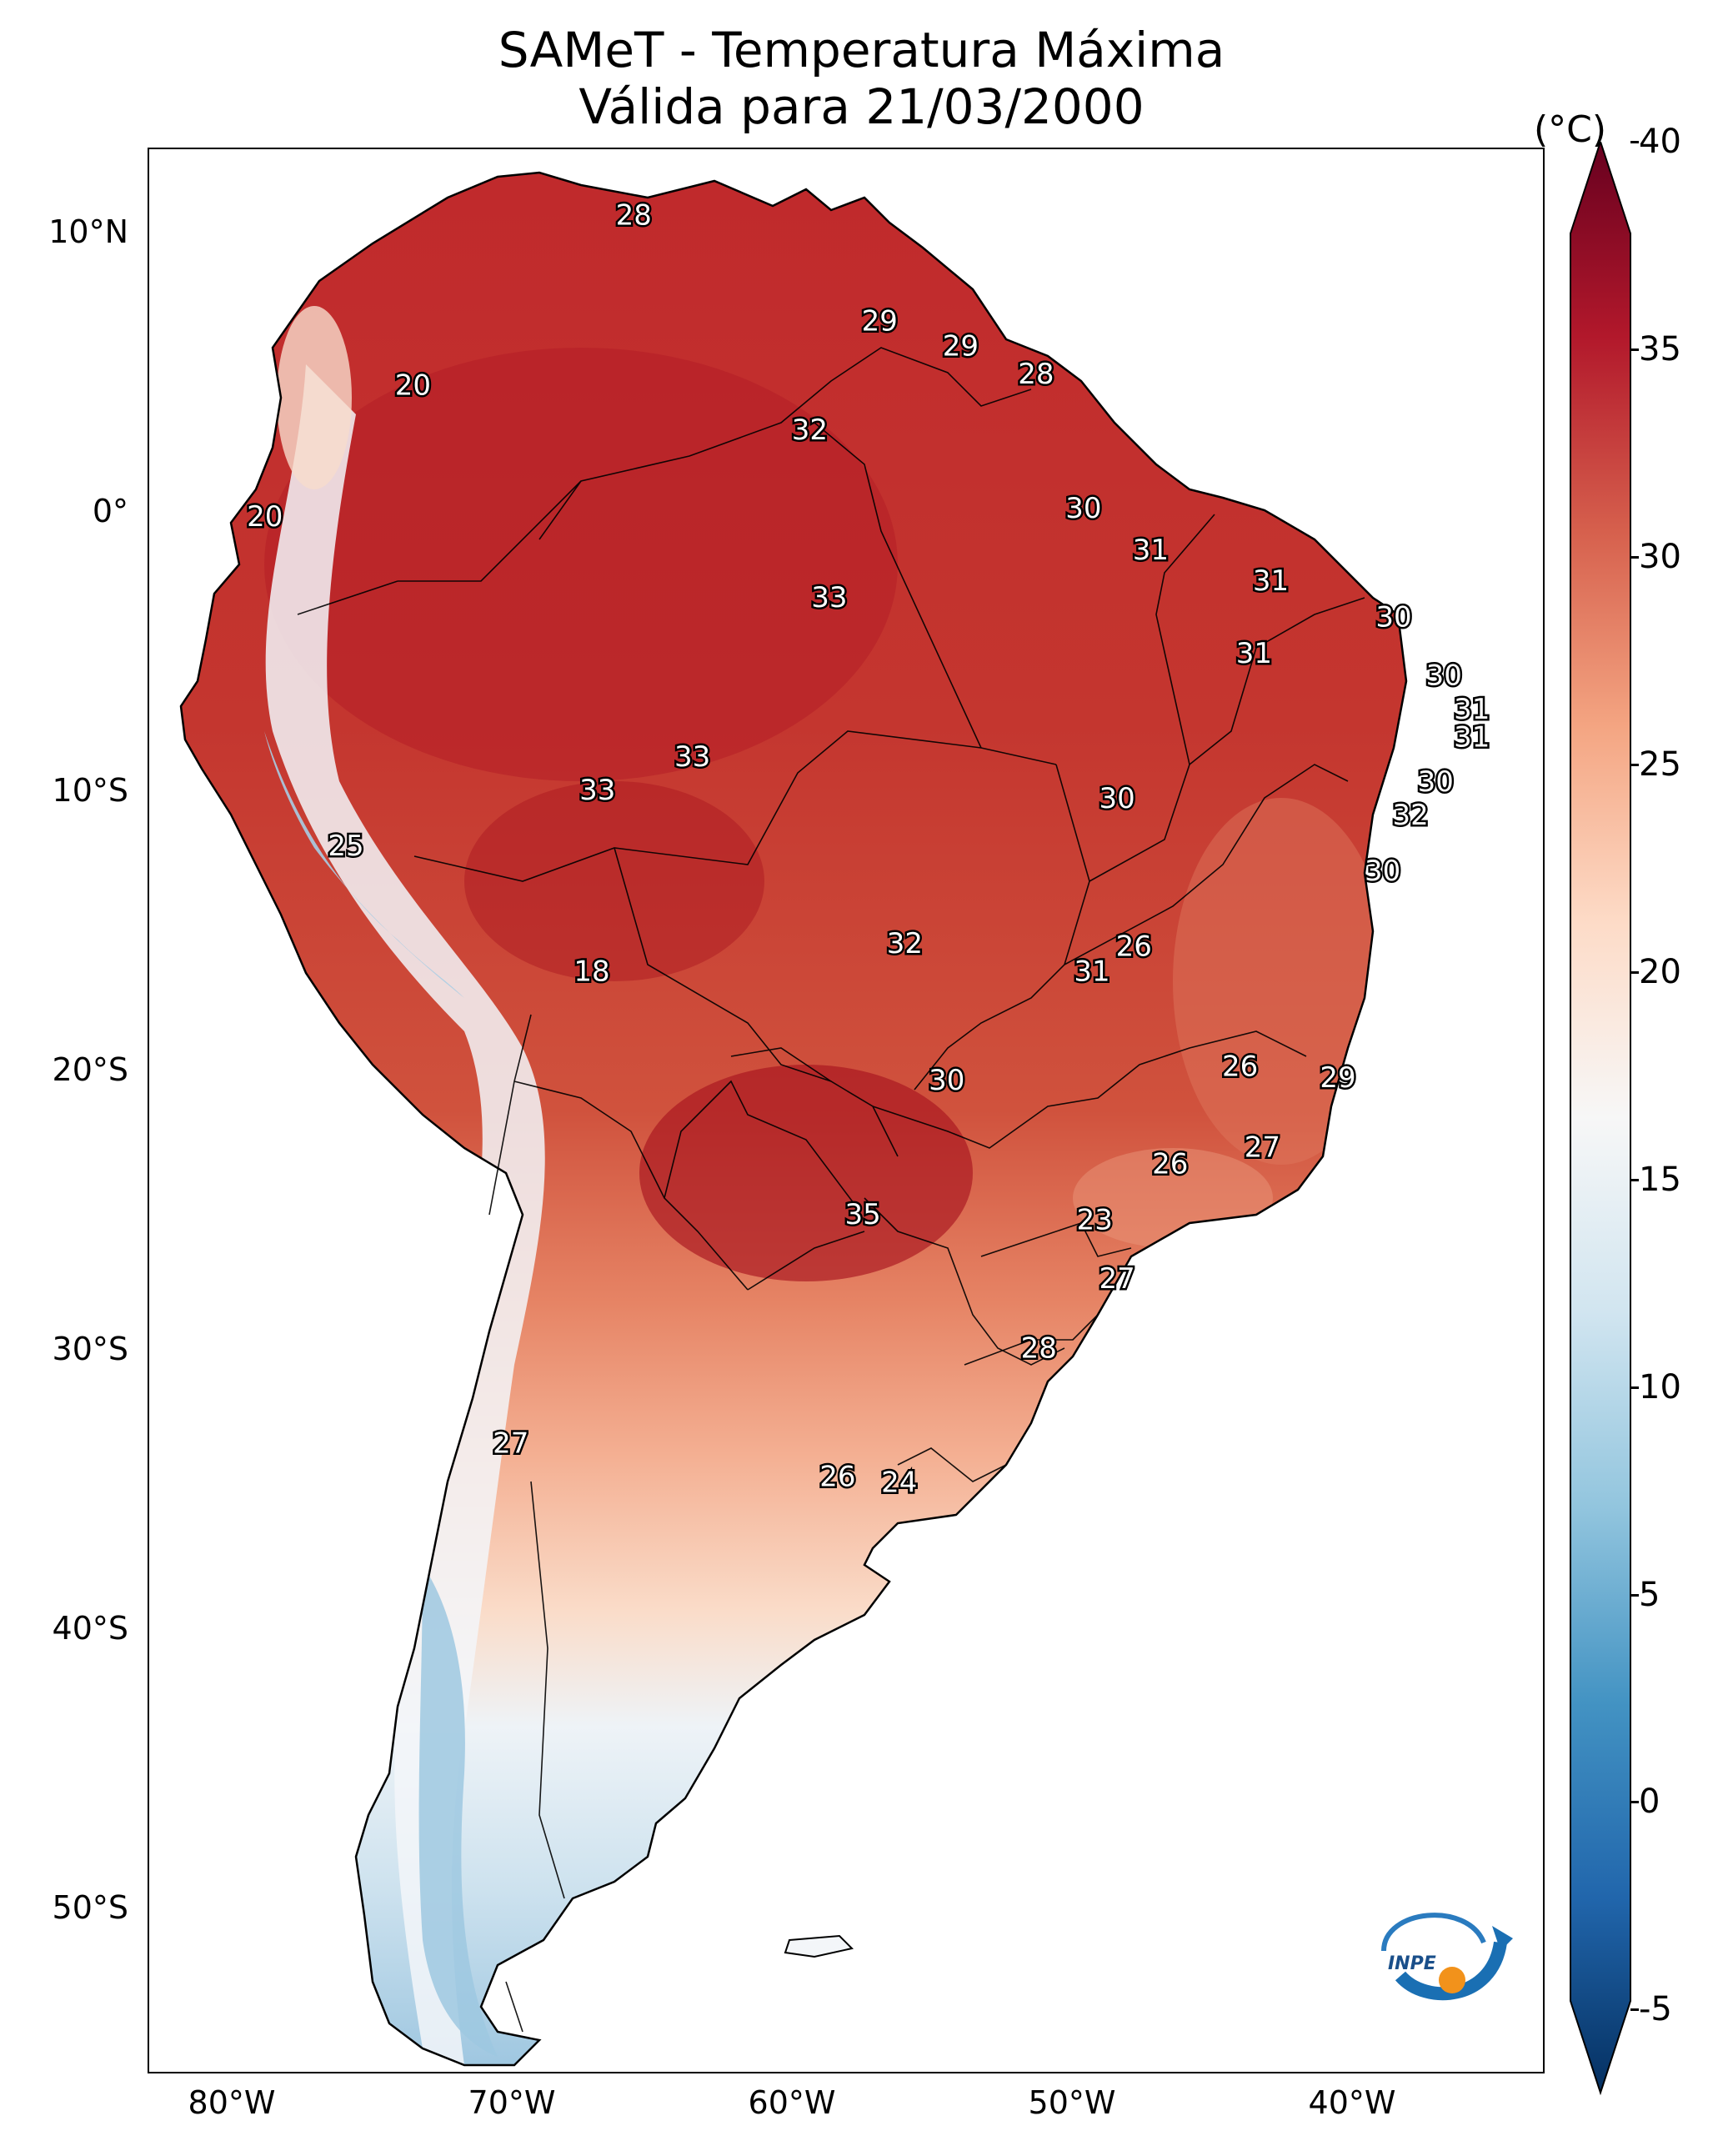  What do you see at coordinates (1352, 2102) in the screenshot?
I see `x-tick-40w: 40°W` at bounding box center [1352, 2102].